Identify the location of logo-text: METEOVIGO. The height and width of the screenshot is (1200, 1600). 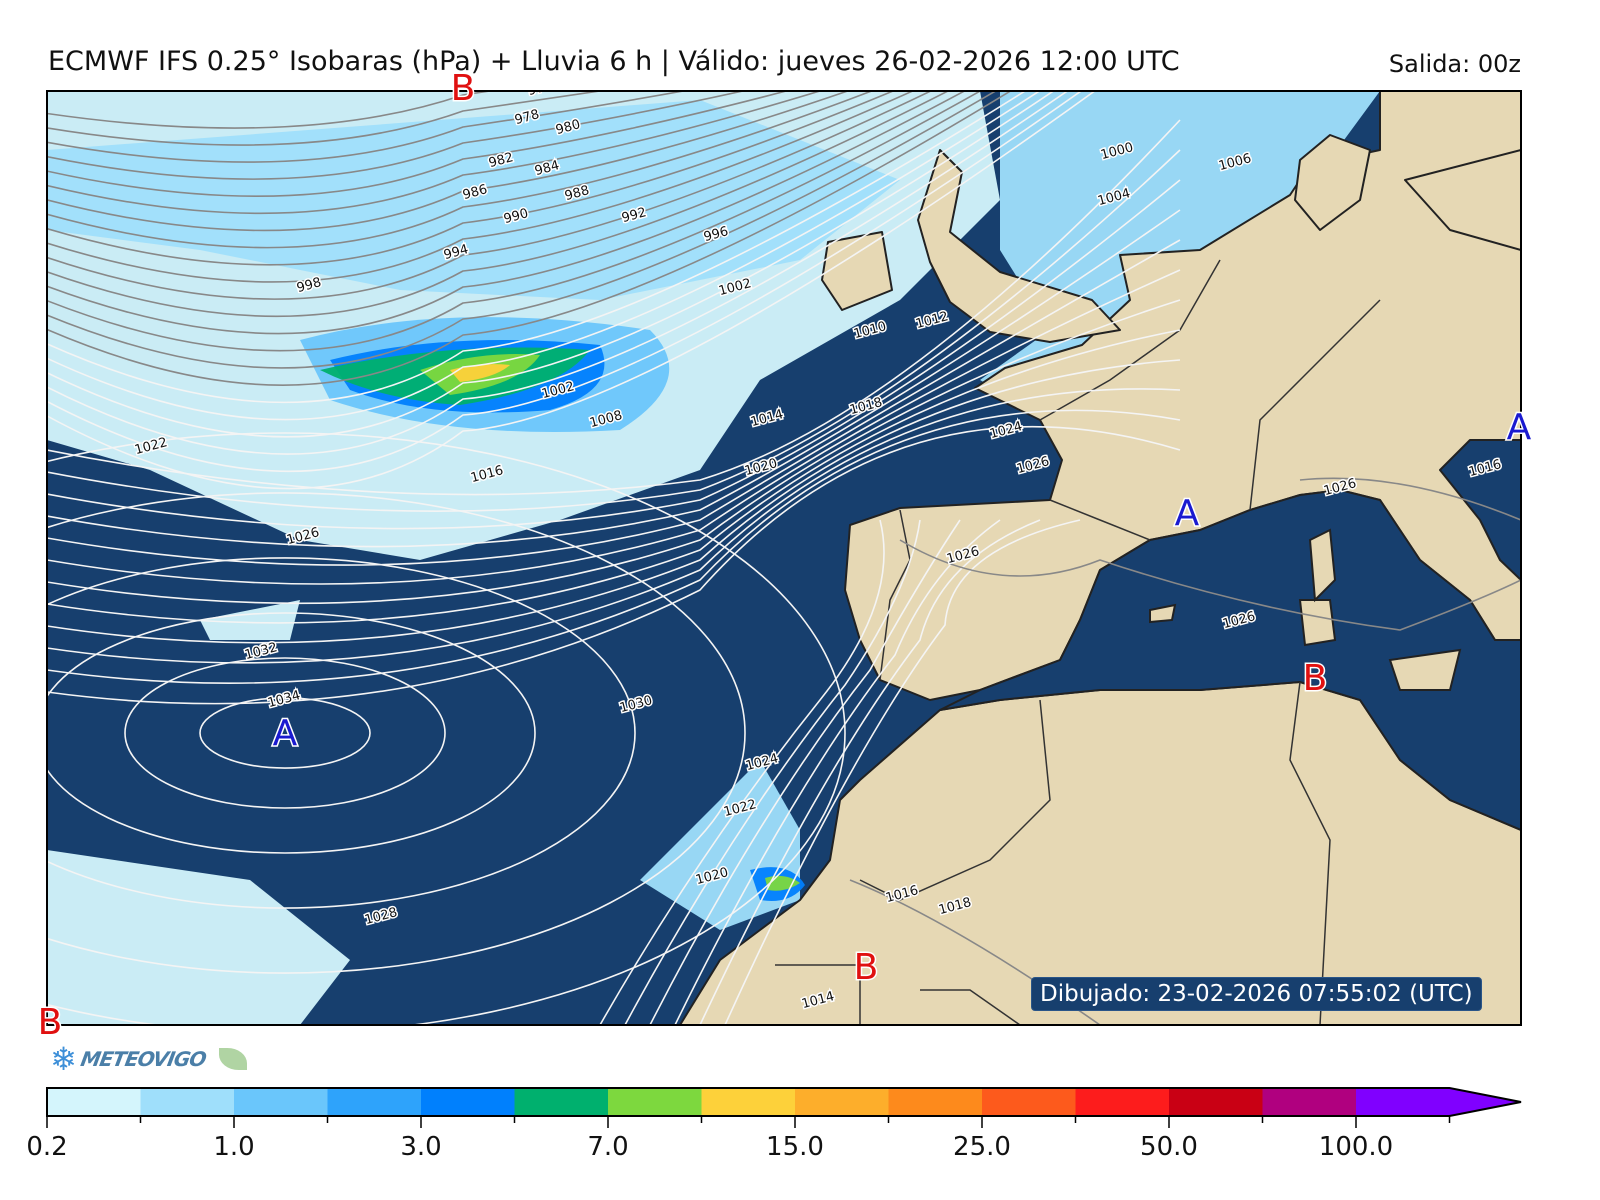
(143, 1059).